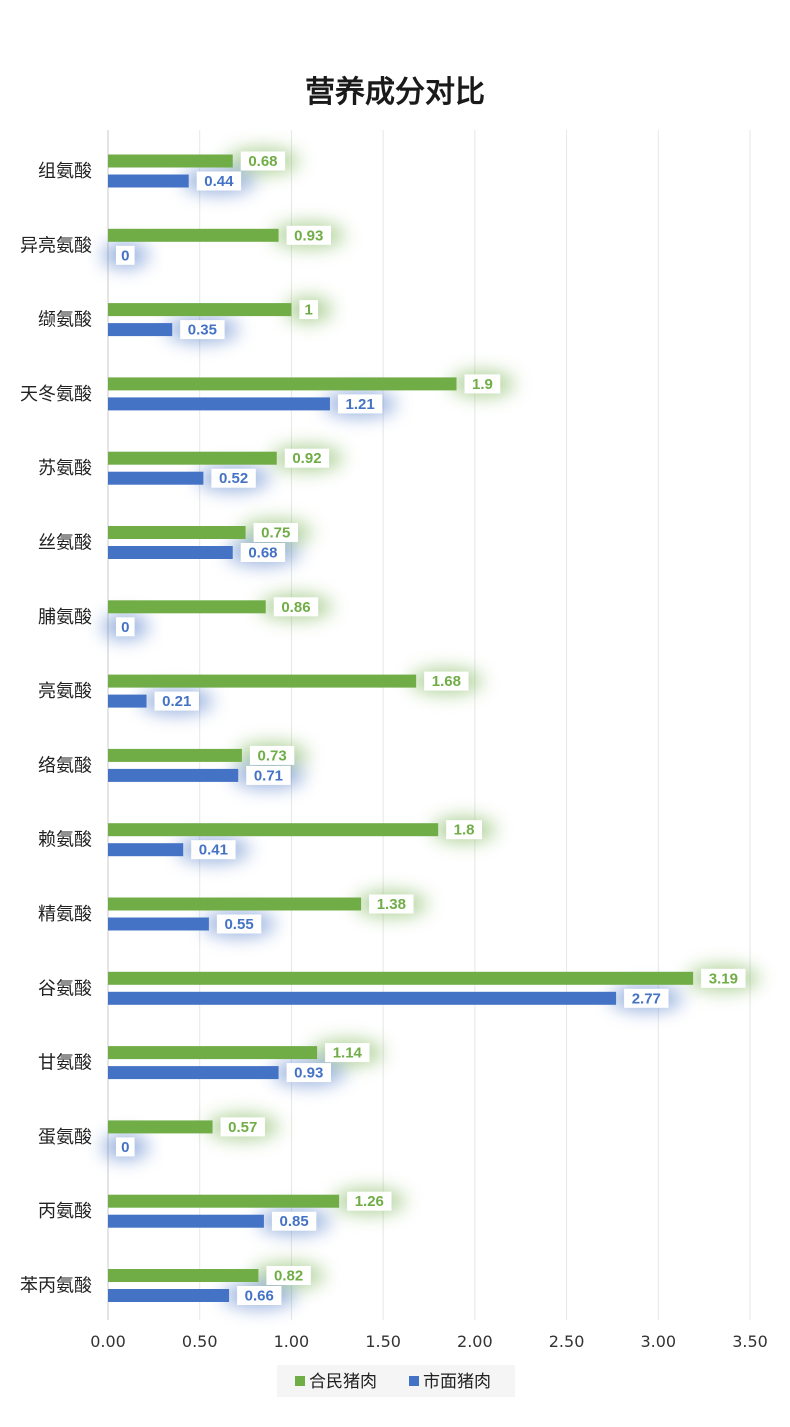  Describe the element at coordinates (464, 830) in the screenshot. I see `data-label: 1.8` at that location.